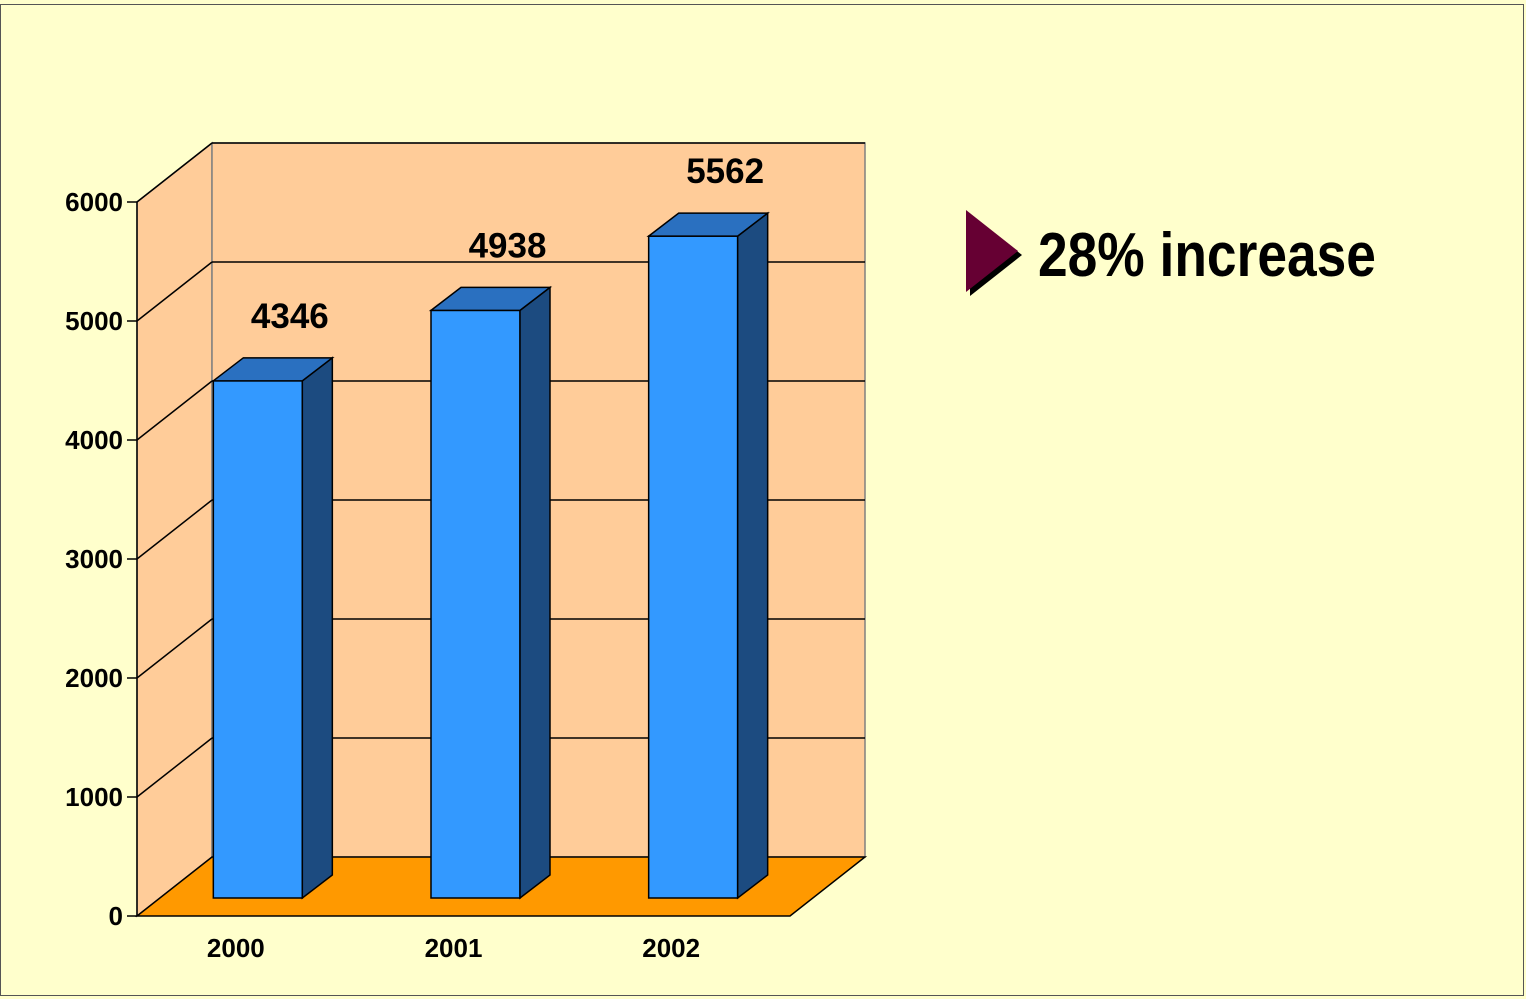 Image resolution: width=1526 pixels, height=999 pixels. I want to click on data-label: 5562, so click(725, 171).